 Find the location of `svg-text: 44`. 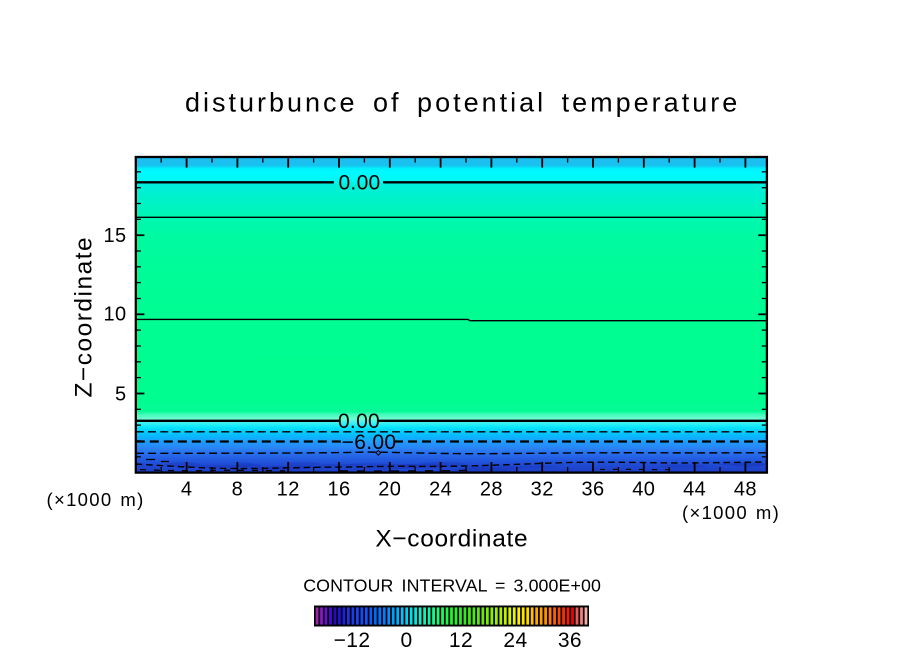

svg-text: 44 is located at coordinates (694, 490).